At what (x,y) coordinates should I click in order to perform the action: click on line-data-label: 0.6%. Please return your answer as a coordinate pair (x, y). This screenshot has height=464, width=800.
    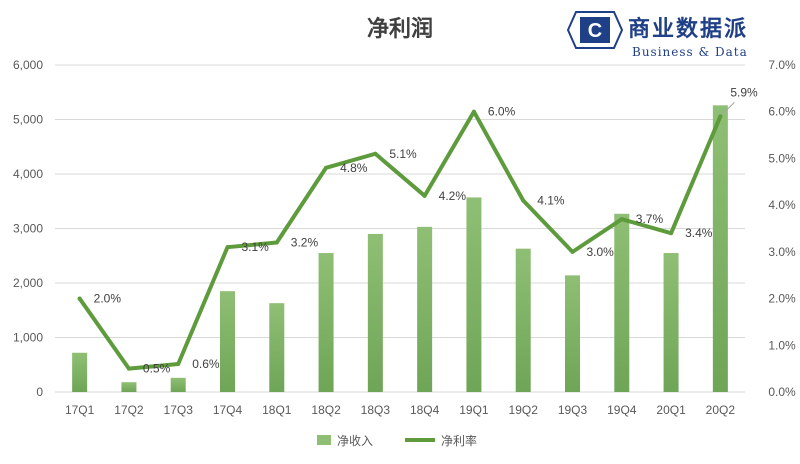
    Looking at the image, I should click on (206, 364).